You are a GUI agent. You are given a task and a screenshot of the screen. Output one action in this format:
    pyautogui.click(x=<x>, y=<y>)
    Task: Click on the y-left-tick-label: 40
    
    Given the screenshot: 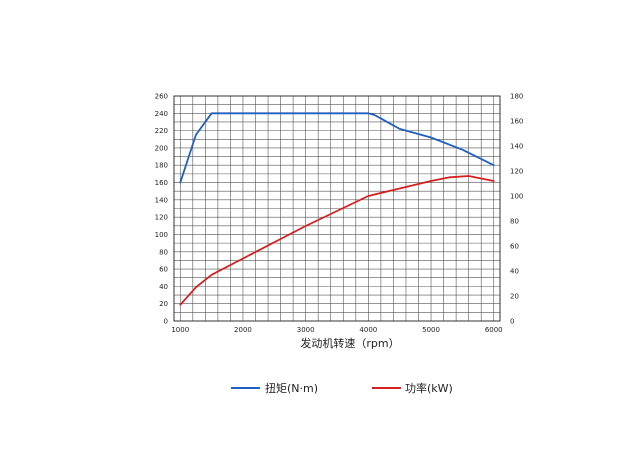 What is the action you would take?
    pyautogui.click(x=163, y=287)
    